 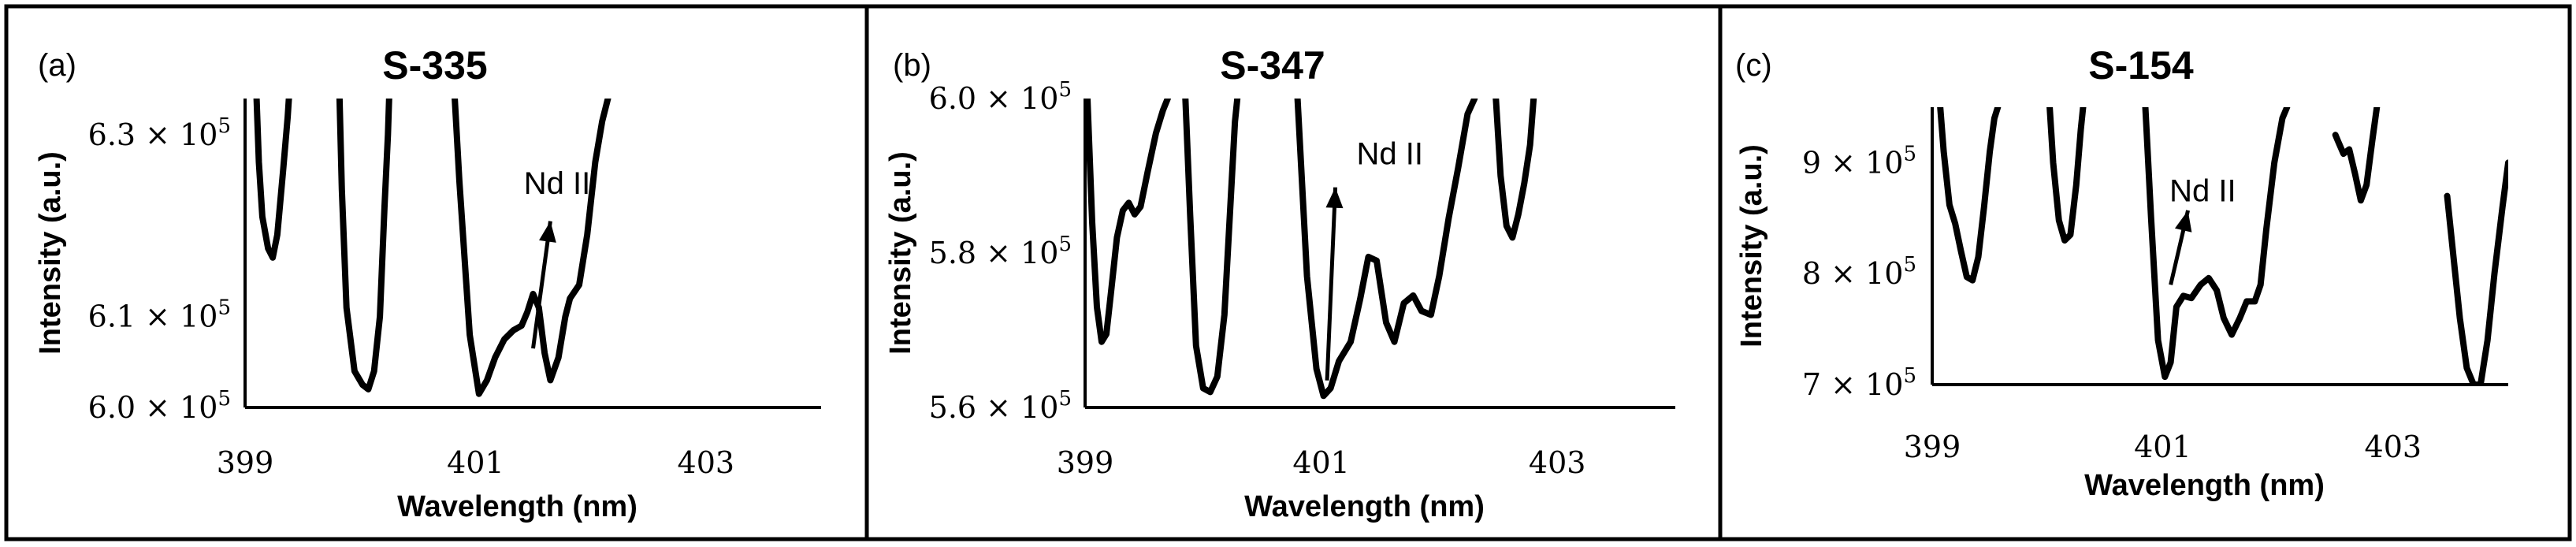 I want to click on y-tick-label: 5.8 × 105, so click(x=1000, y=251).